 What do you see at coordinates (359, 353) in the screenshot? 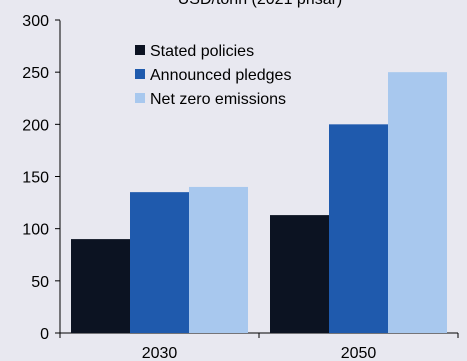
I see `x-tick-label: 2050` at bounding box center [359, 353].